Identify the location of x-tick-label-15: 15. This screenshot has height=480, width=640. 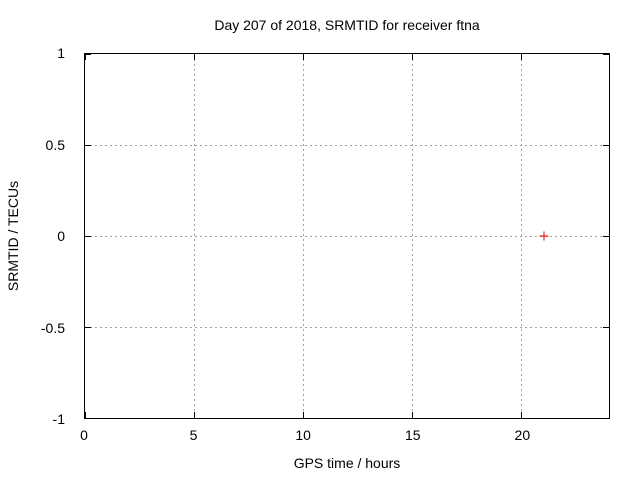
(412, 435).